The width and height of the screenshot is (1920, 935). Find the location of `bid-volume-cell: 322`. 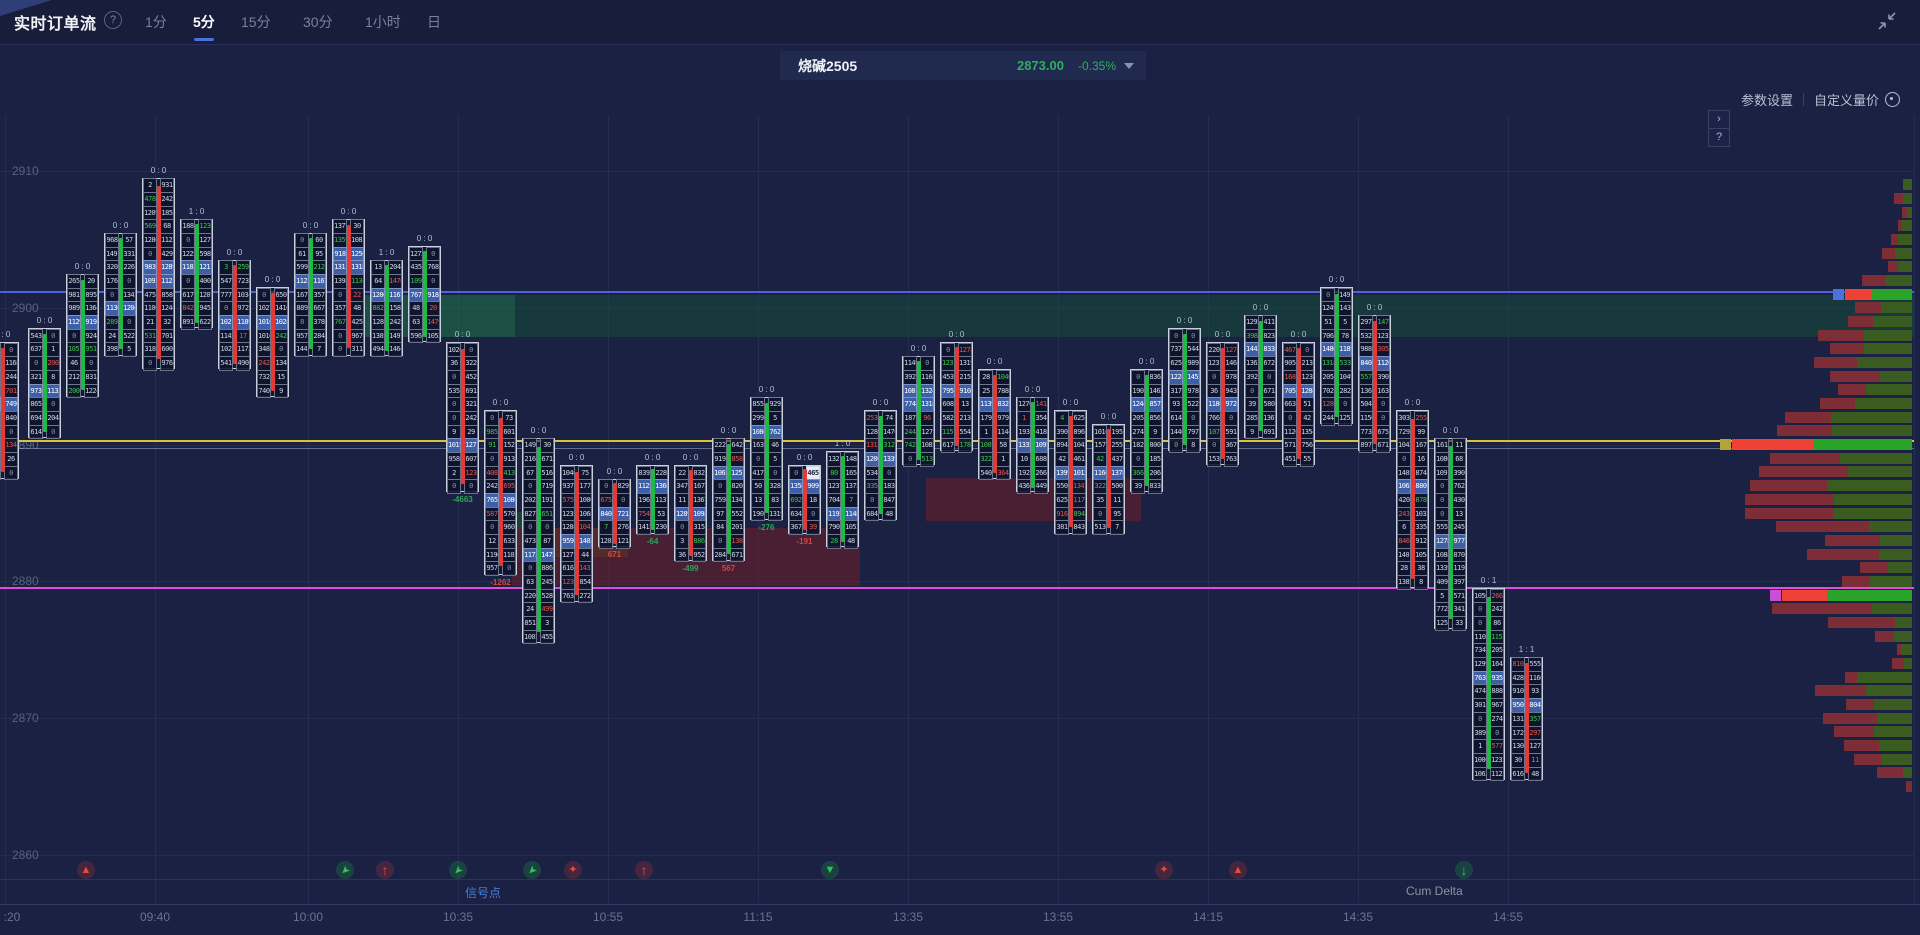

bid-volume-cell: 322 is located at coordinates (1100, 486).